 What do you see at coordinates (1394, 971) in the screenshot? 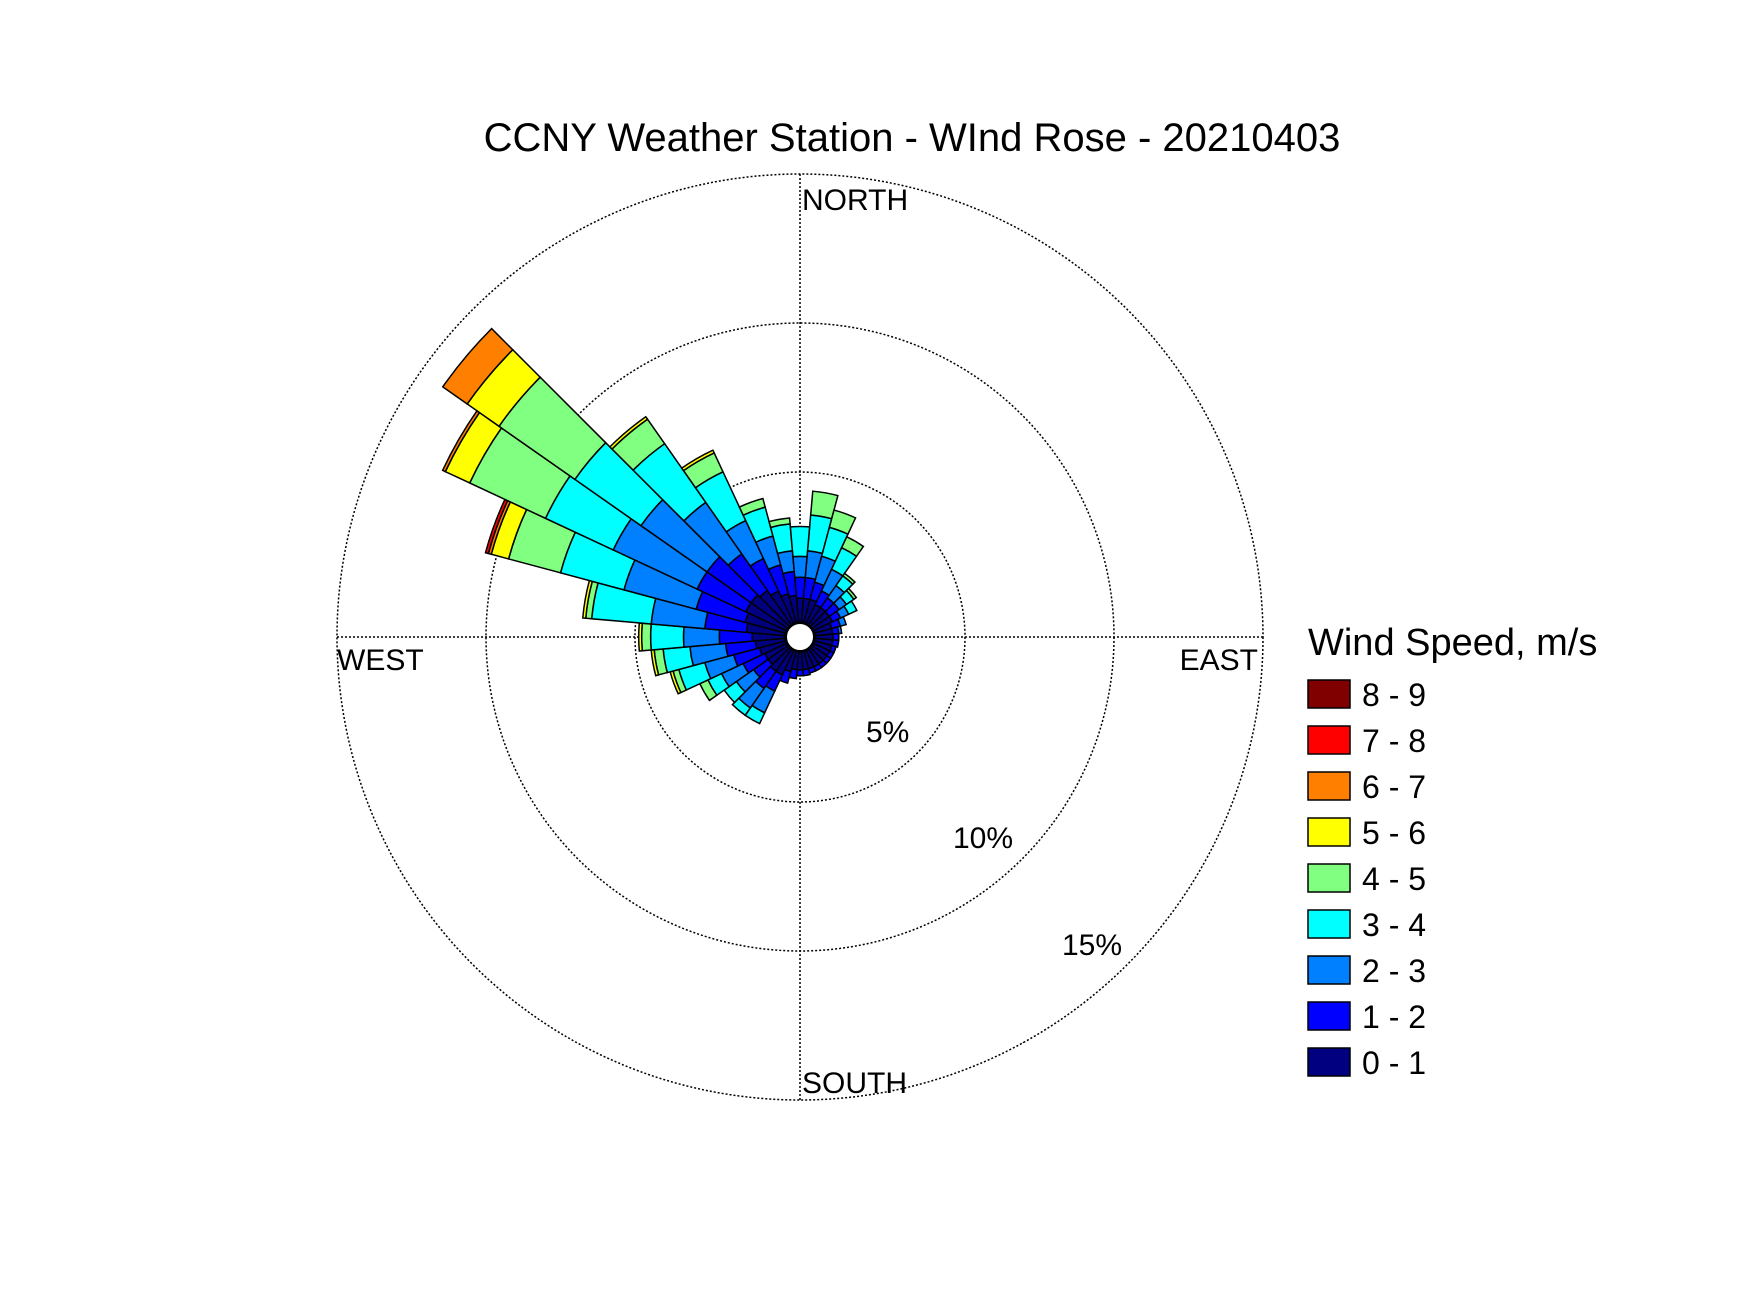
I see `legend-label: 2 - 3` at bounding box center [1394, 971].